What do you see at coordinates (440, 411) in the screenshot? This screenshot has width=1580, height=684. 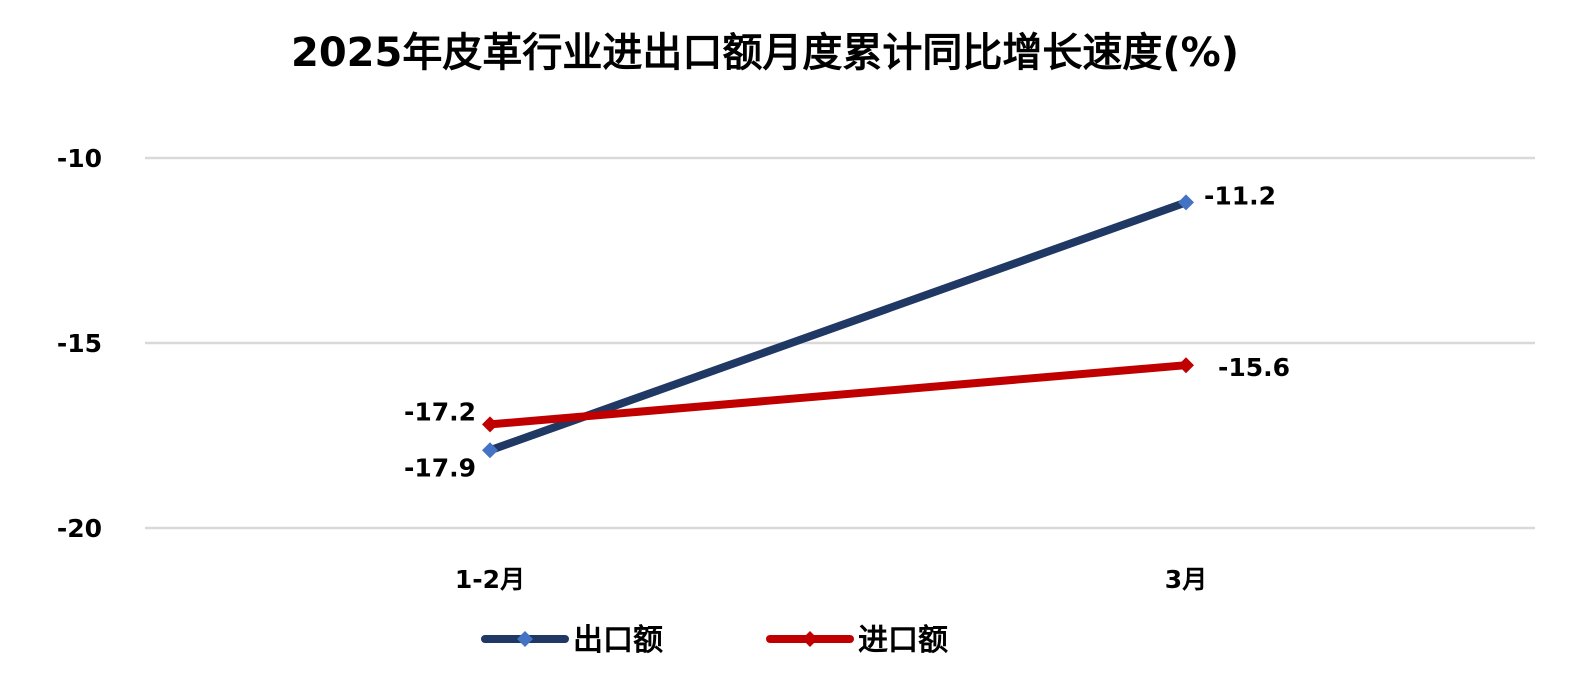 I see `data-label: -17.2` at bounding box center [440, 411].